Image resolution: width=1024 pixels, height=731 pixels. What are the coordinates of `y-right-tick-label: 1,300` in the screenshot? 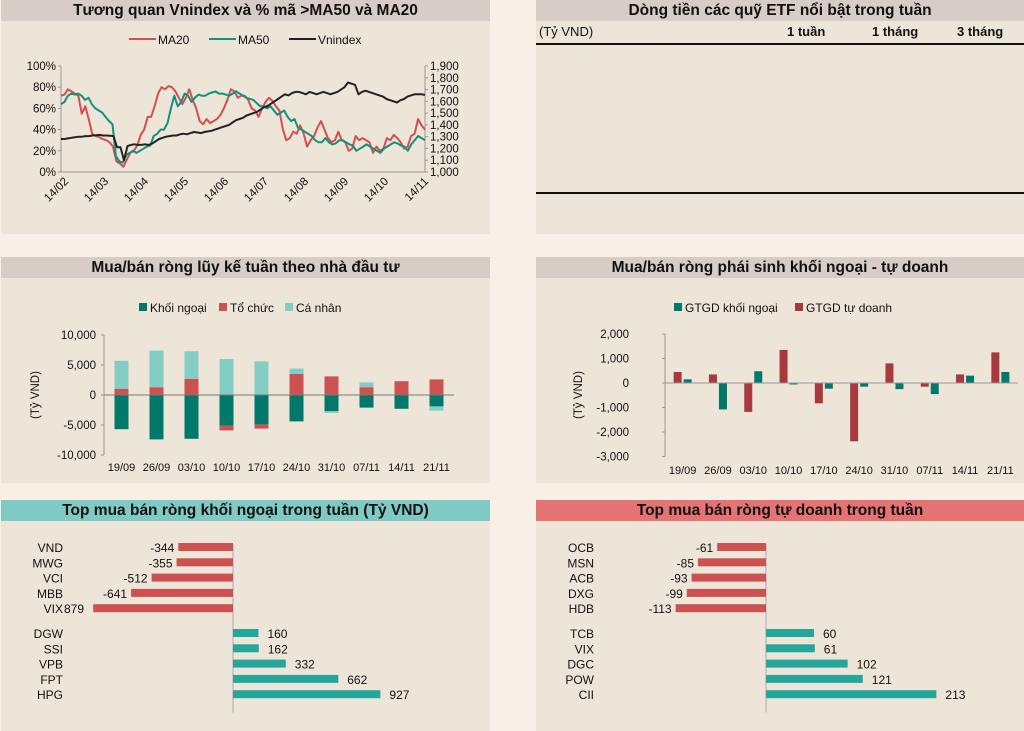 It's located at (444, 138).